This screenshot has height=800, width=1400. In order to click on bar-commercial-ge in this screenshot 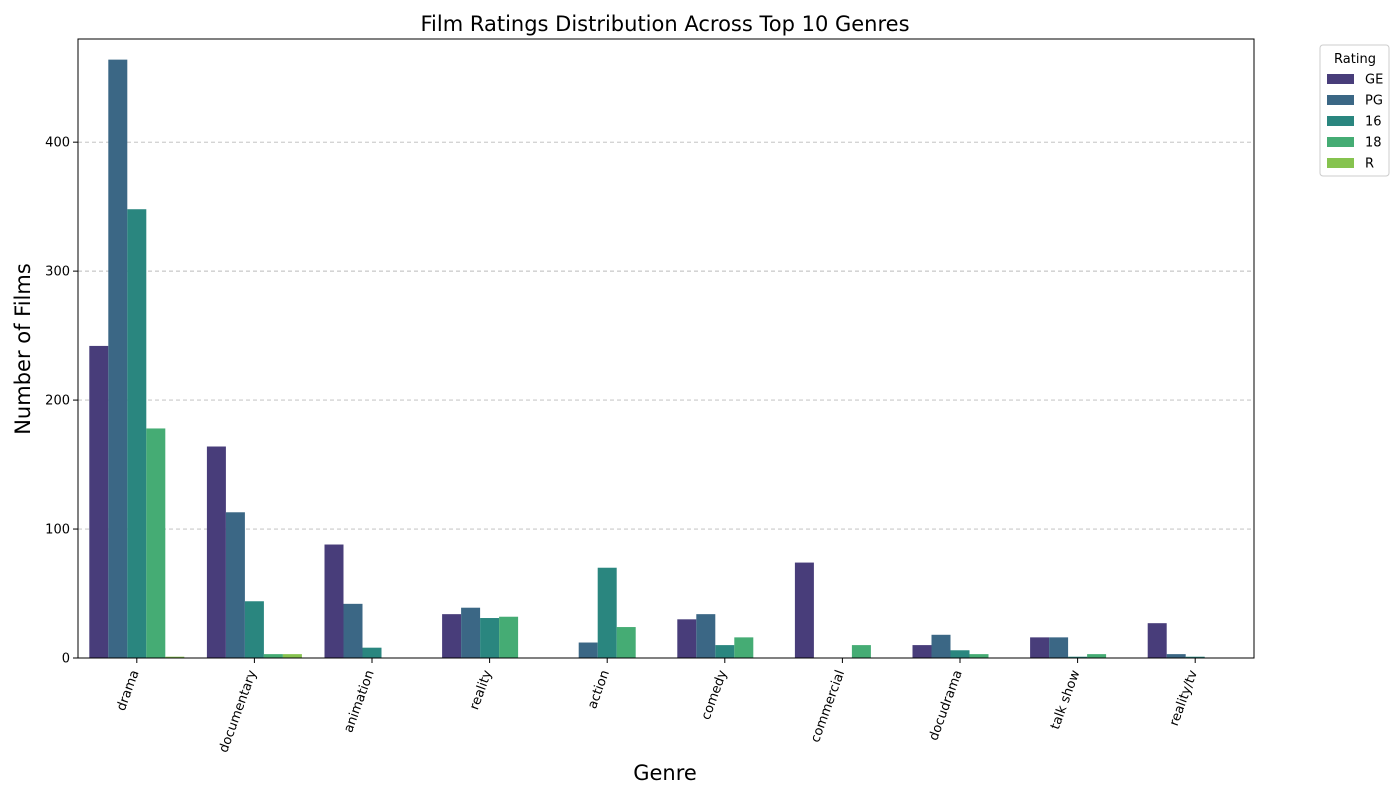, I will do `click(804, 610)`.